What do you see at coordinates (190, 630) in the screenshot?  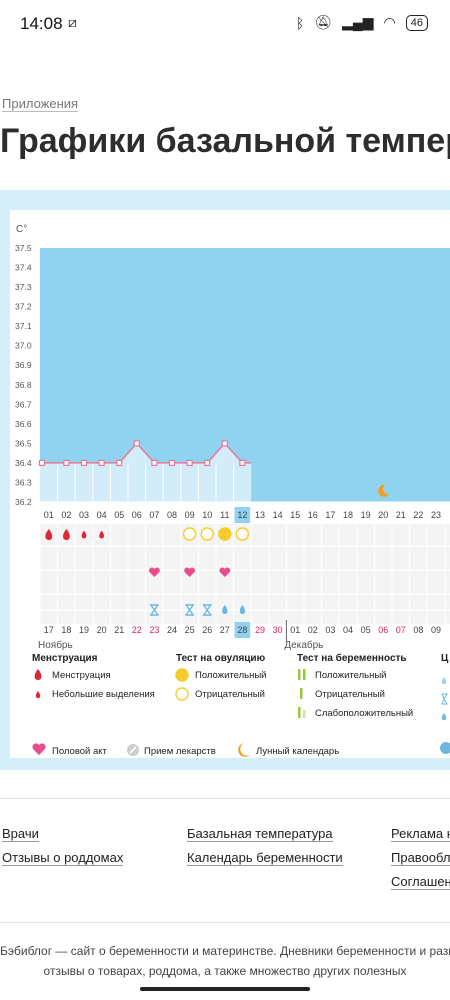 I see `date-label: 25` at bounding box center [190, 630].